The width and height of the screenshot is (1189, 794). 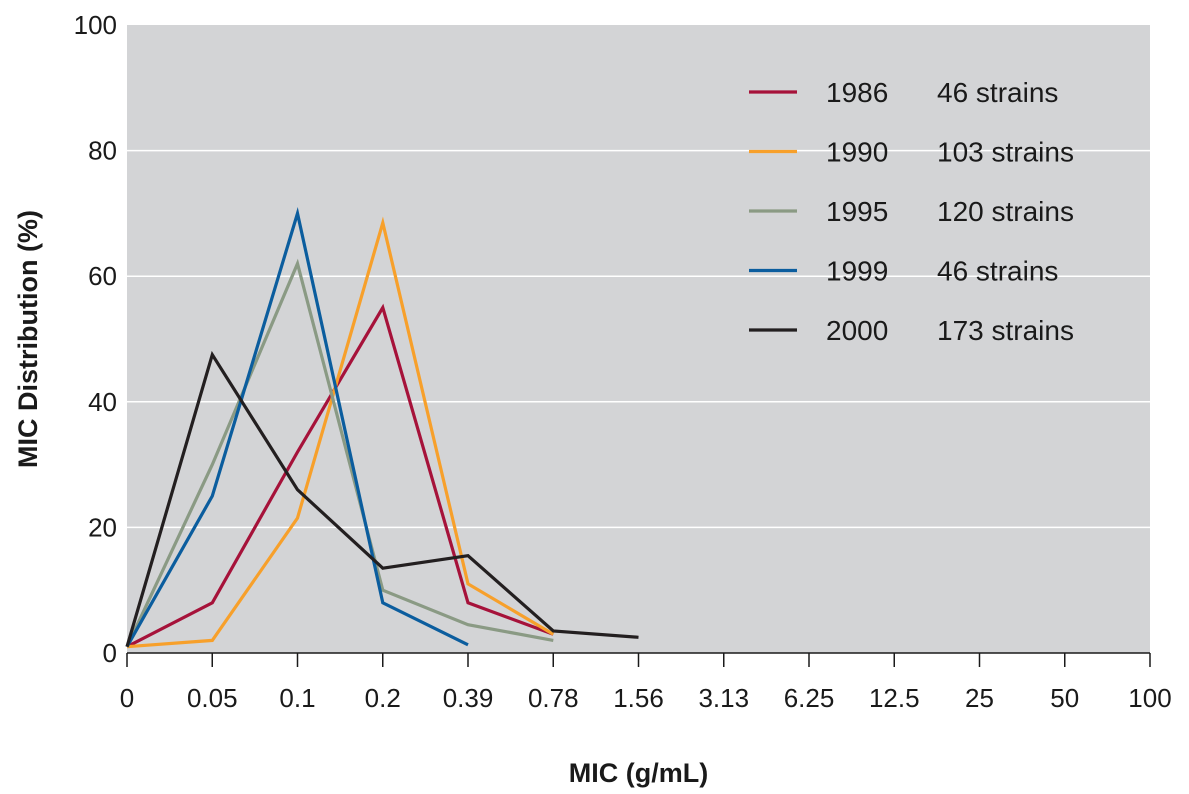 What do you see at coordinates (102, 402) in the screenshot?
I see `y-tick-label: 40` at bounding box center [102, 402].